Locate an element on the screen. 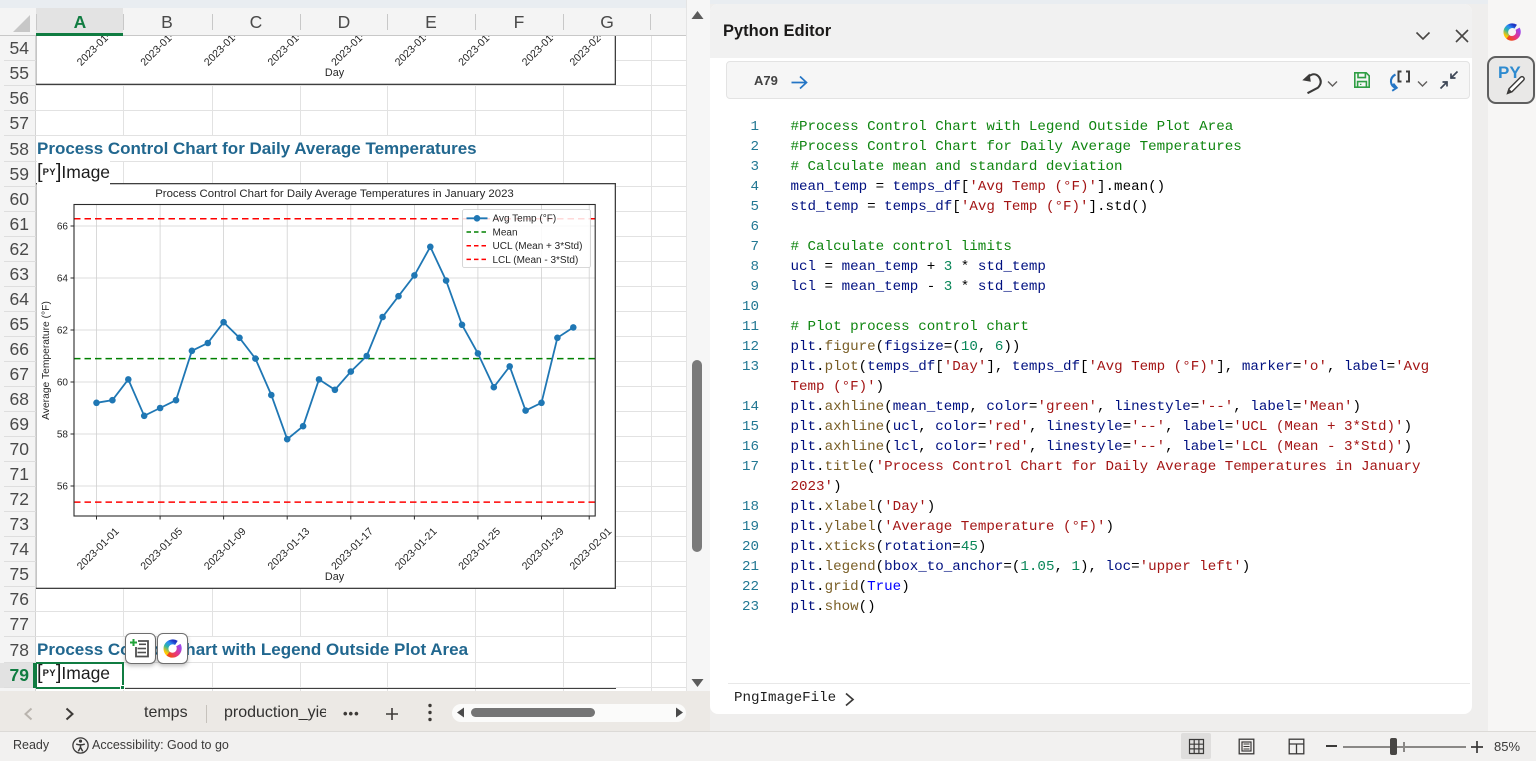  svg-text: Average Temperature (°F) is located at coordinates (46, 360).